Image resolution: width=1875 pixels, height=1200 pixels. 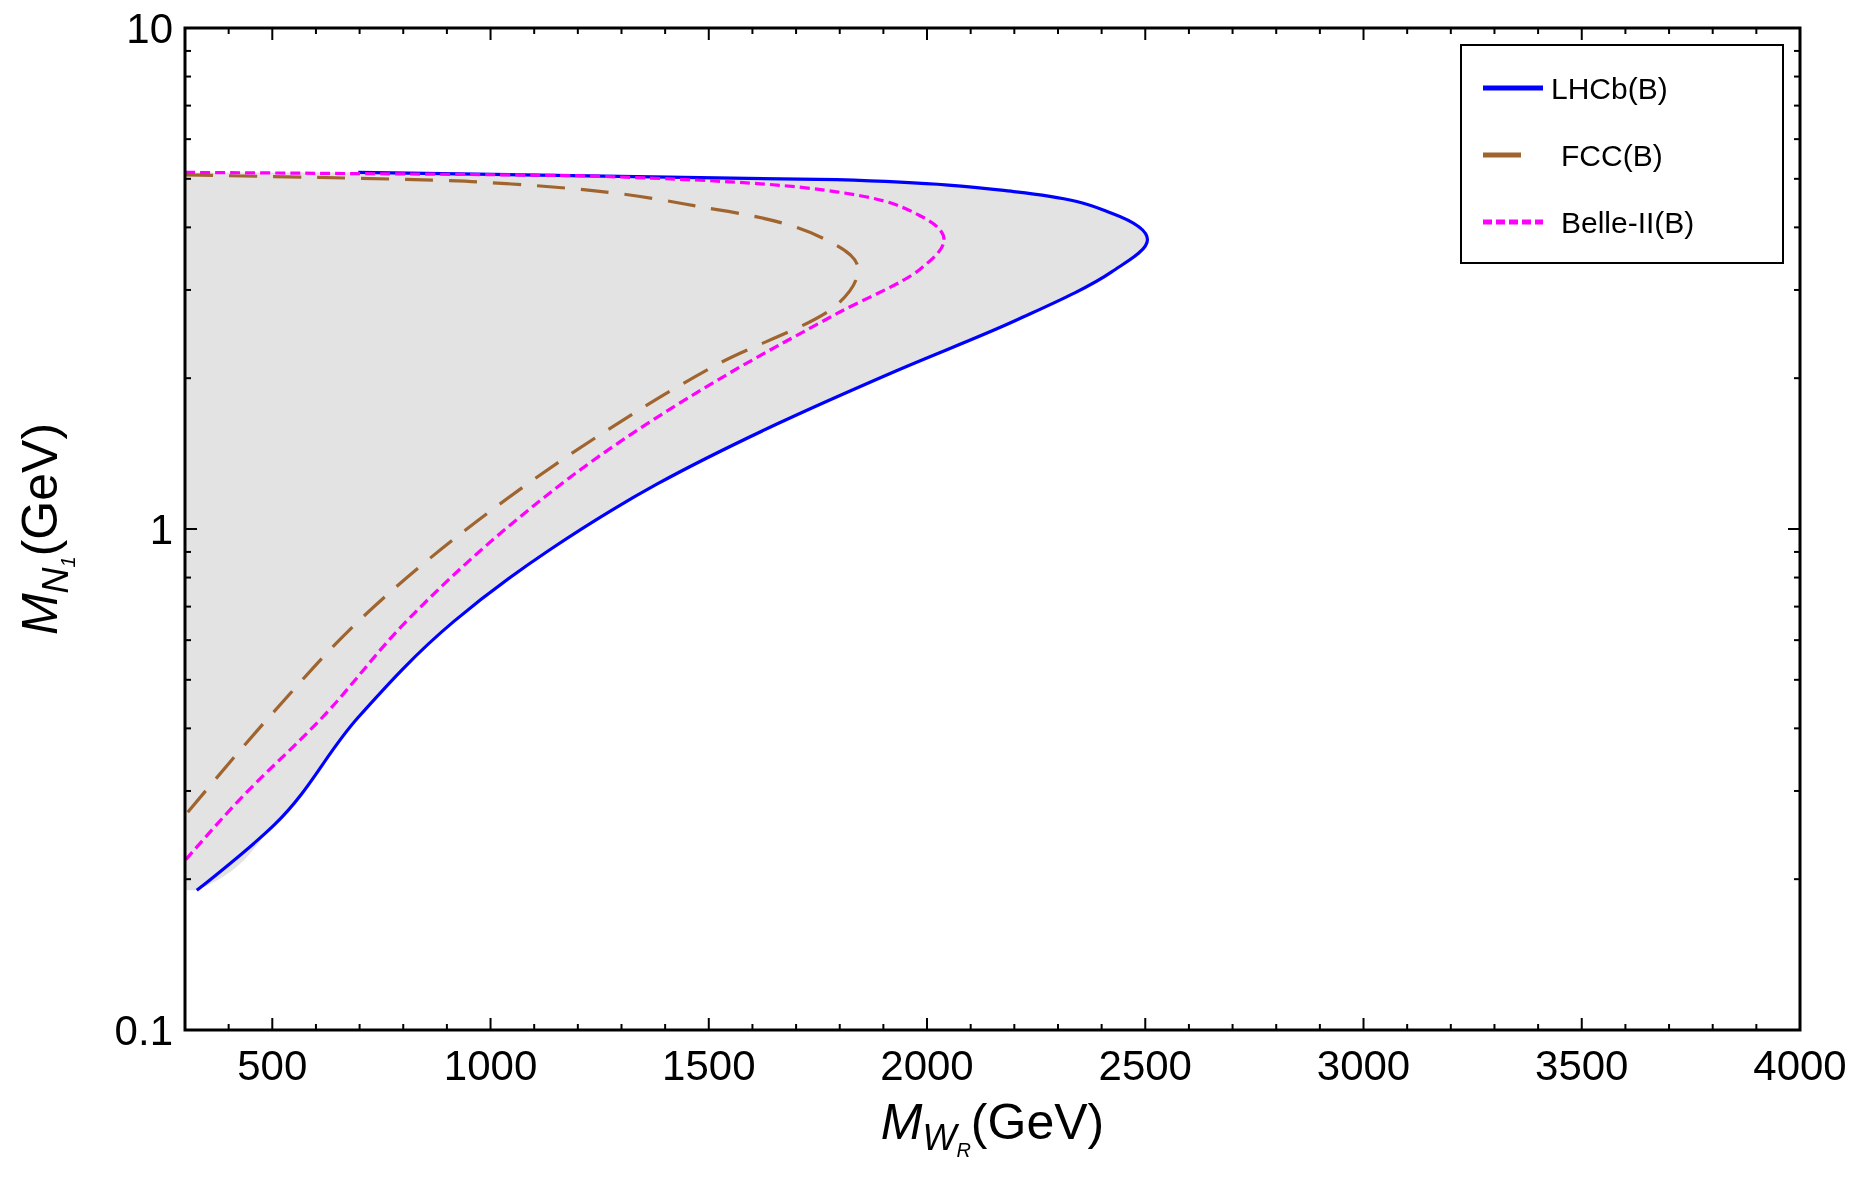 What do you see at coordinates (1609, 88) in the screenshot?
I see `legend-label: LHCb(B)` at bounding box center [1609, 88].